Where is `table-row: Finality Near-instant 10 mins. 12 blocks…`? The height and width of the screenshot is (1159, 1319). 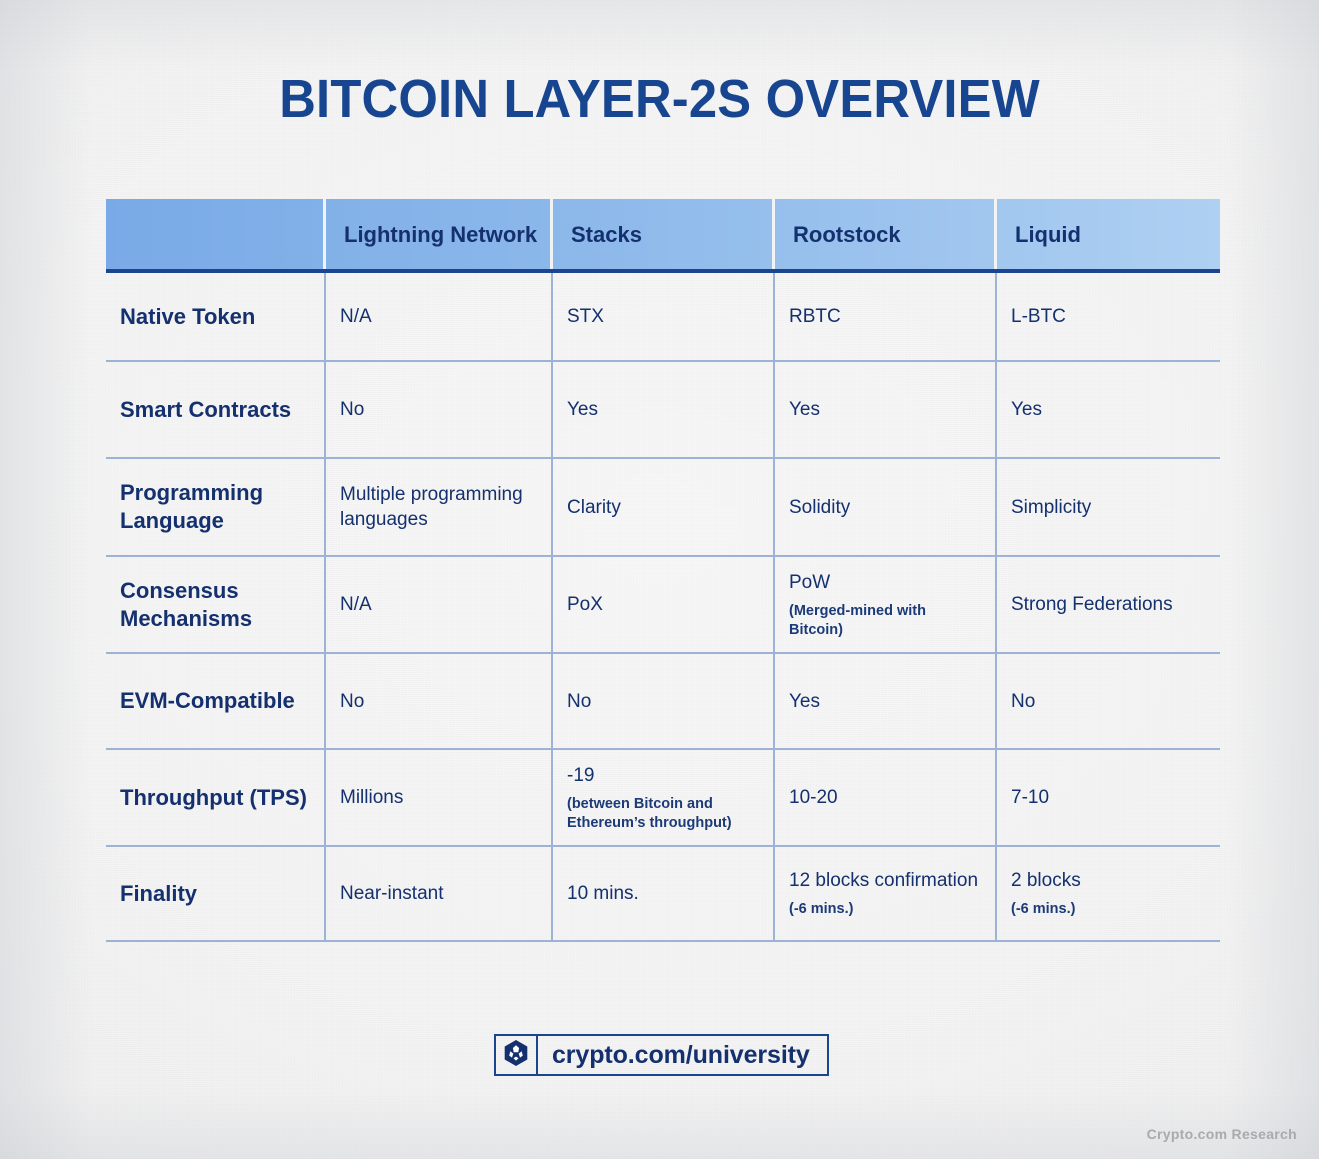 table-row: Finality Near-instant 10 mins. 12 blocks… is located at coordinates (663, 894).